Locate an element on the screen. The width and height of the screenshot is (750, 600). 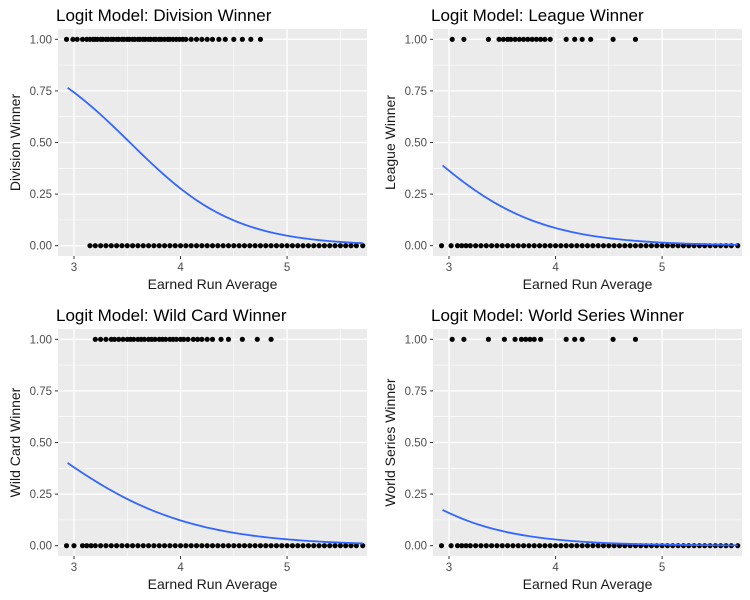
chart-title: Logit Model: Wild Card Winner is located at coordinates (171, 315).